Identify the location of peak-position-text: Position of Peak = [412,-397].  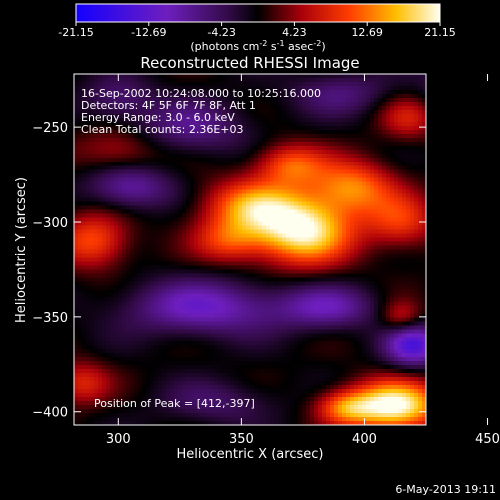
(174, 403).